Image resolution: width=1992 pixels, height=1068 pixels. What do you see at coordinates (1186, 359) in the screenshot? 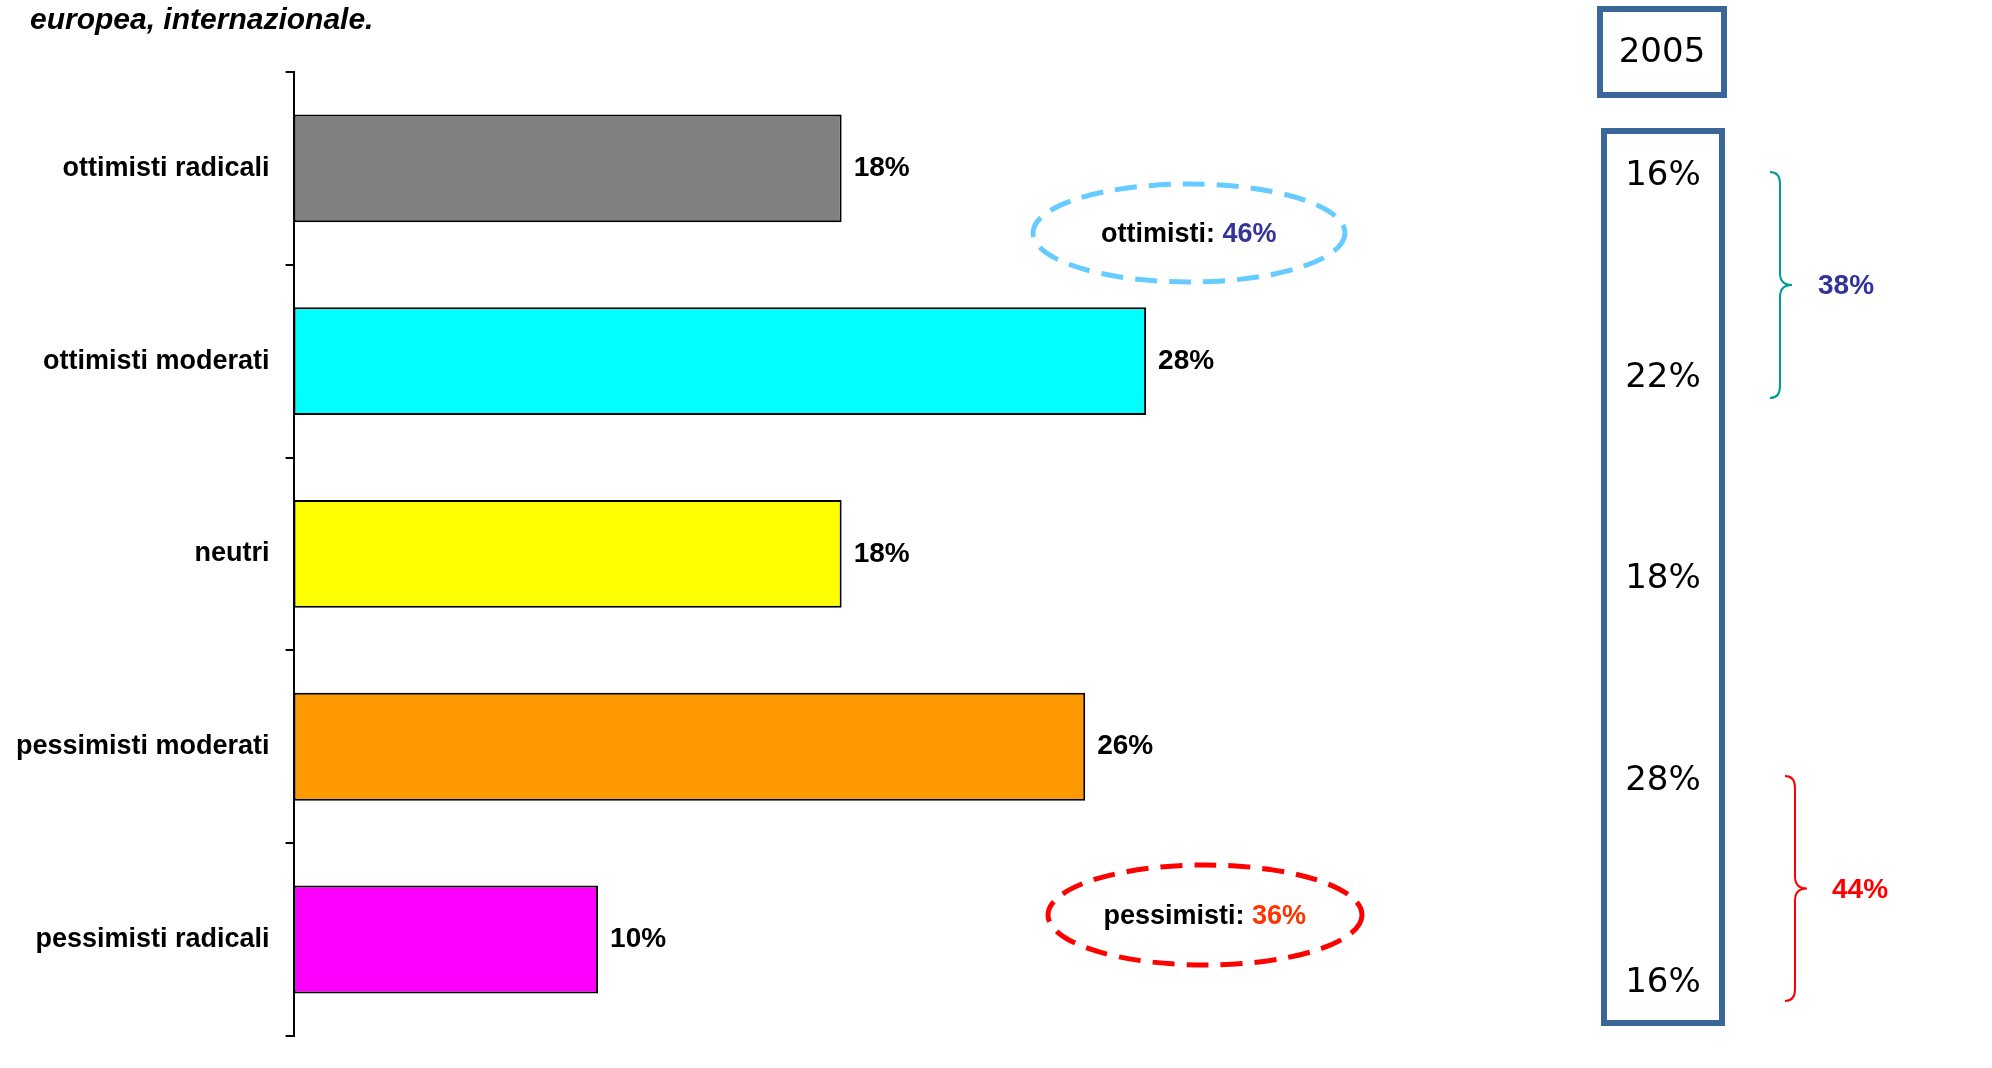
I see `data-label: 28%` at bounding box center [1186, 359].